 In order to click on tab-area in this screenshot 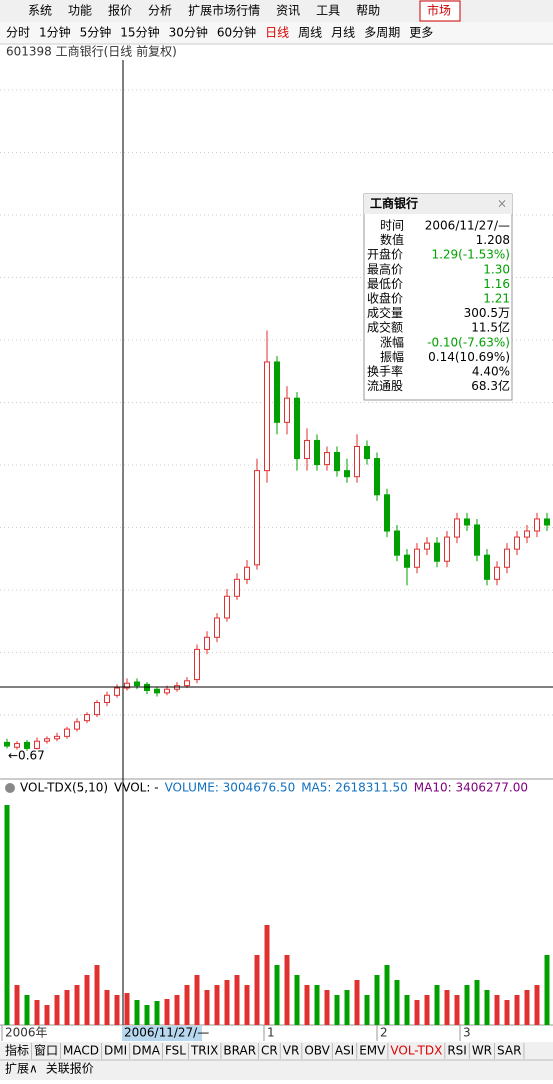, I will do `click(276, 1061)`.